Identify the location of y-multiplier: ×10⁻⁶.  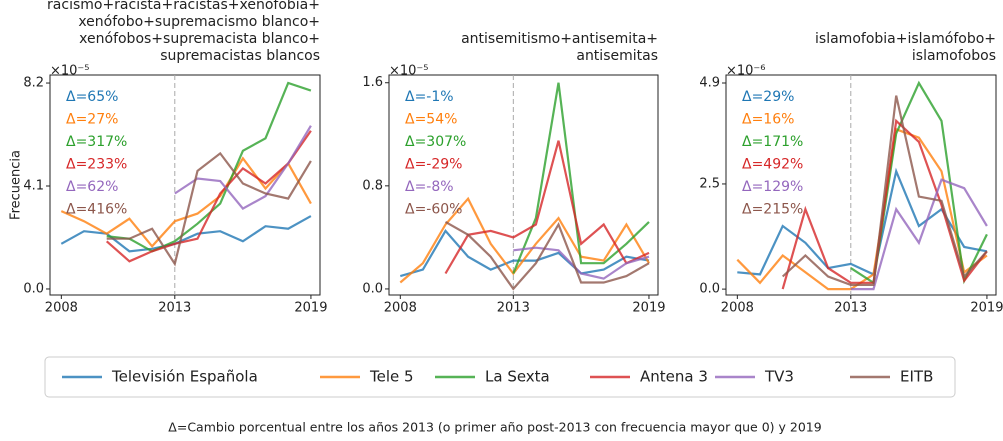
(746, 71).